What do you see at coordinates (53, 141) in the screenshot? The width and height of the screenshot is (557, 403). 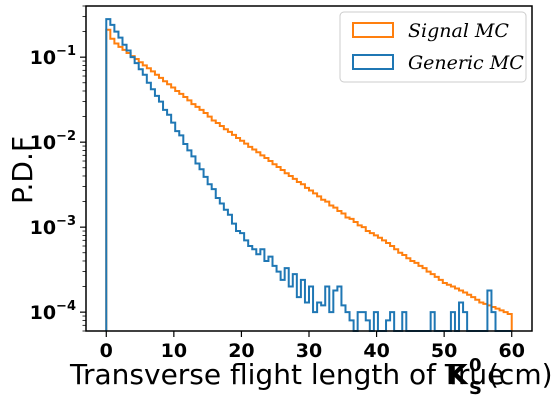 I see `y-tick-label: 10⁻²` at bounding box center [53, 141].